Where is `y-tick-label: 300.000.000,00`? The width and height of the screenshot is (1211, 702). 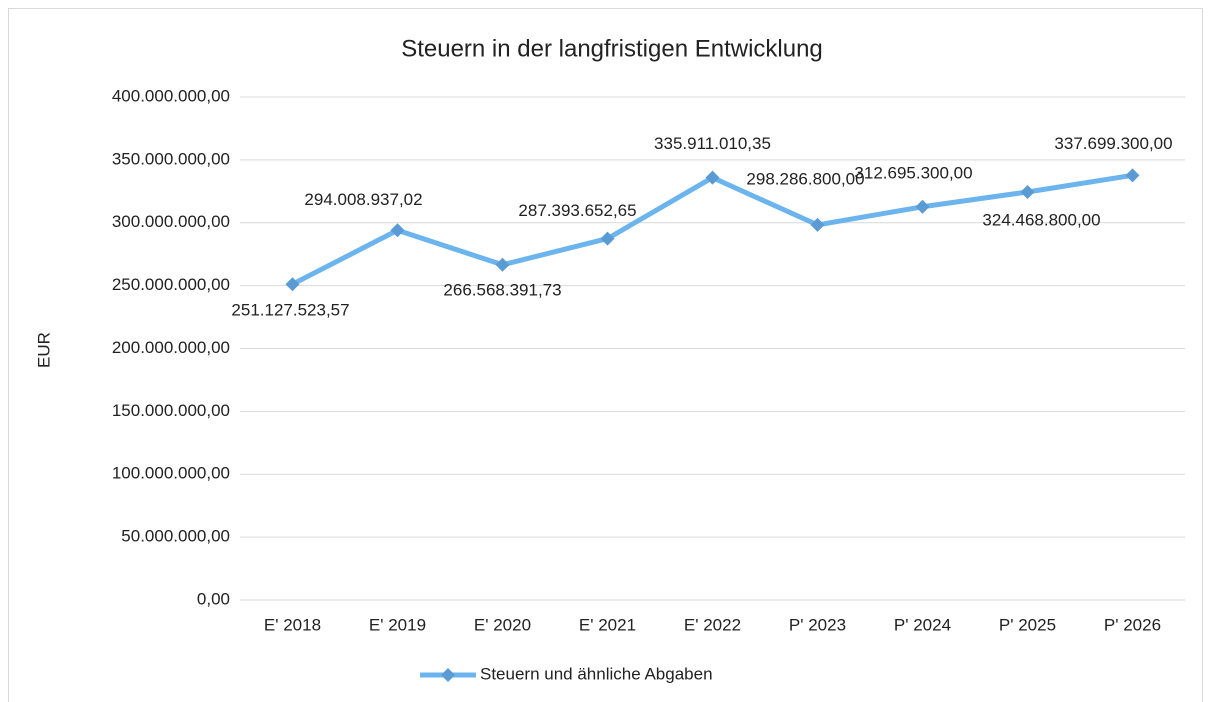 y-tick-label: 300.000.000,00 is located at coordinates (171, 221).